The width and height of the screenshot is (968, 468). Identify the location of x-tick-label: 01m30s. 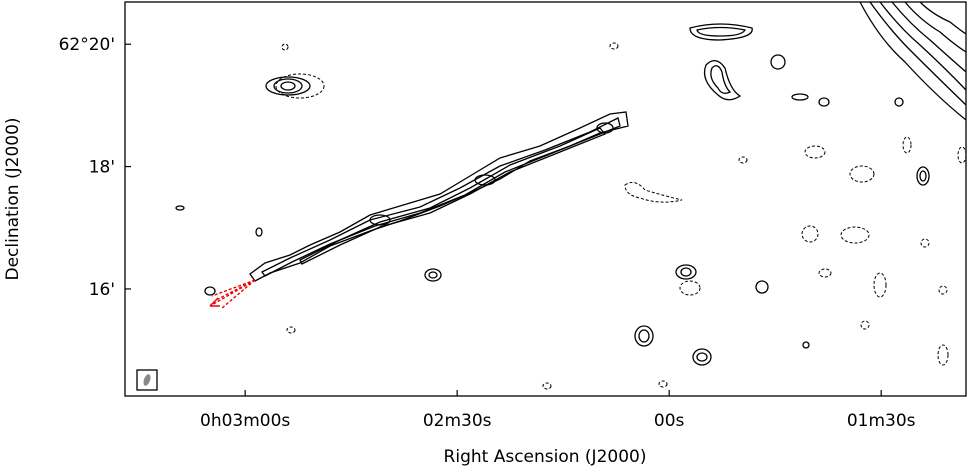
(881, 421).